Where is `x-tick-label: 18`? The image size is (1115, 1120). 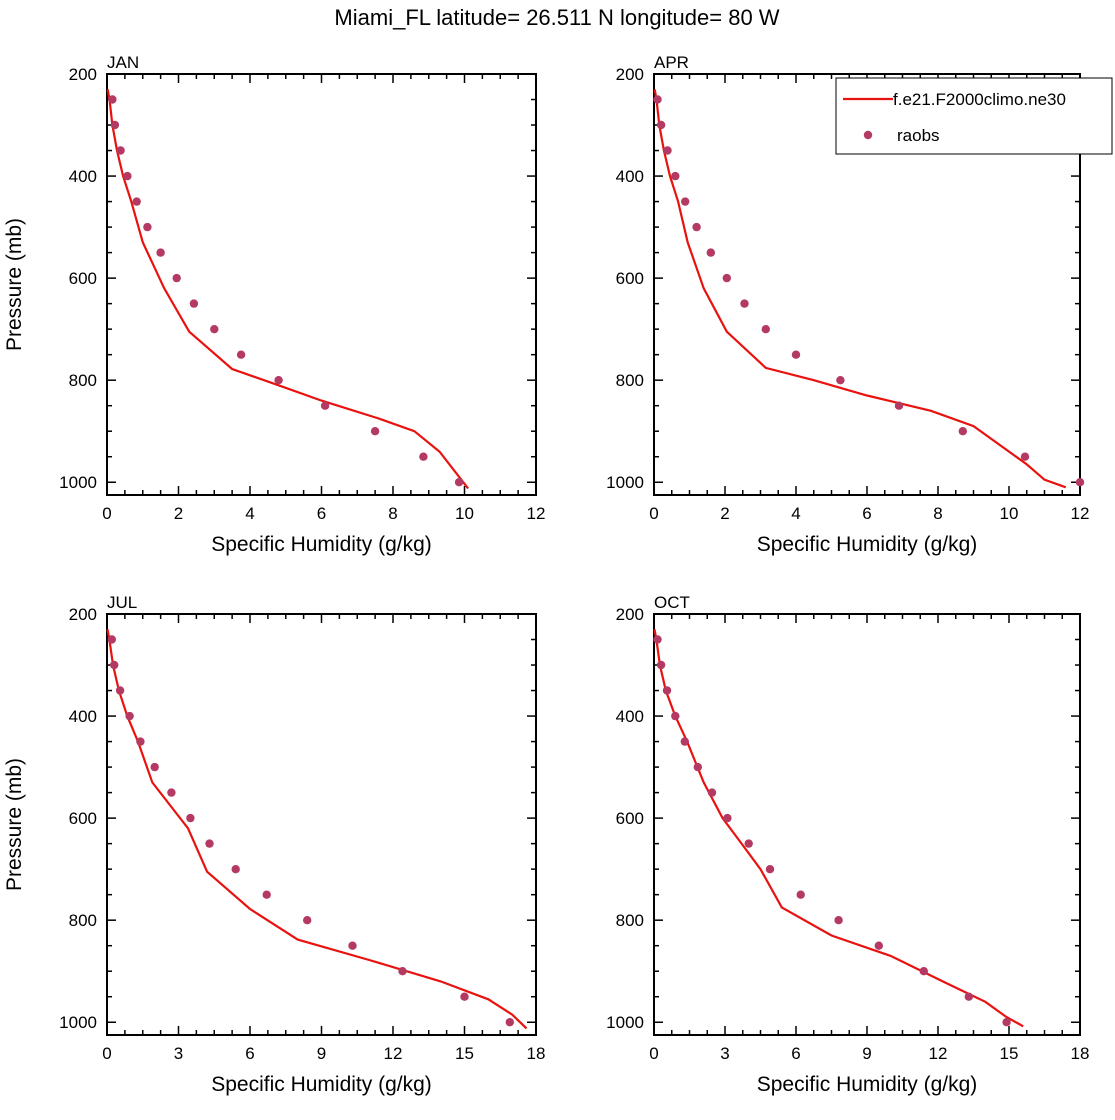 x-tick-label: 18 is located at coordinates (1080, 1053).